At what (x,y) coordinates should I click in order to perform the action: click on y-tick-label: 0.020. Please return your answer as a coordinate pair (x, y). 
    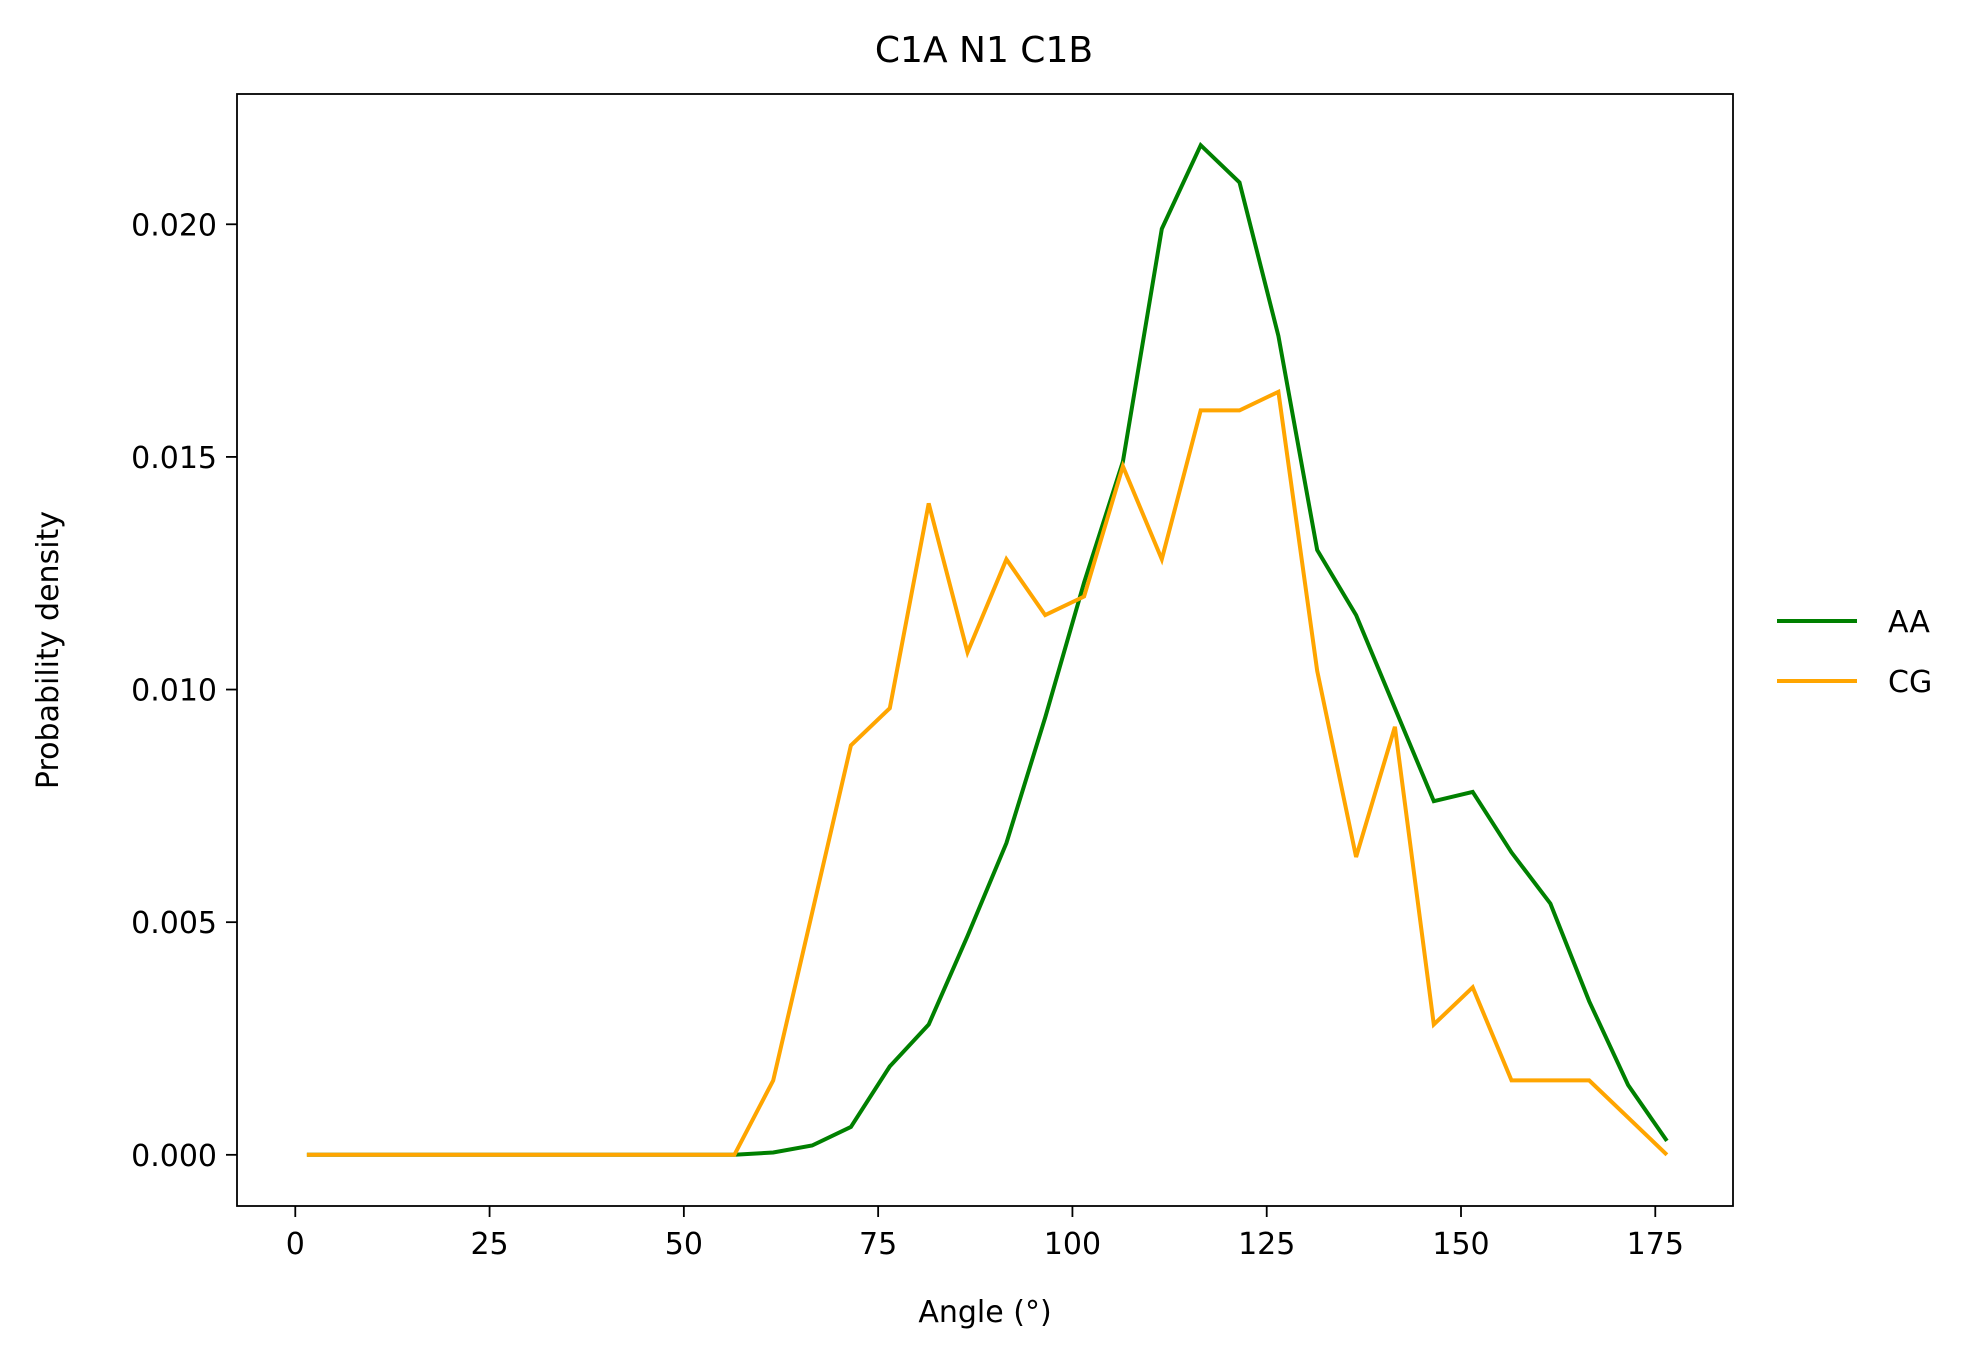
    Looking at the image, I should click on (174, 225).